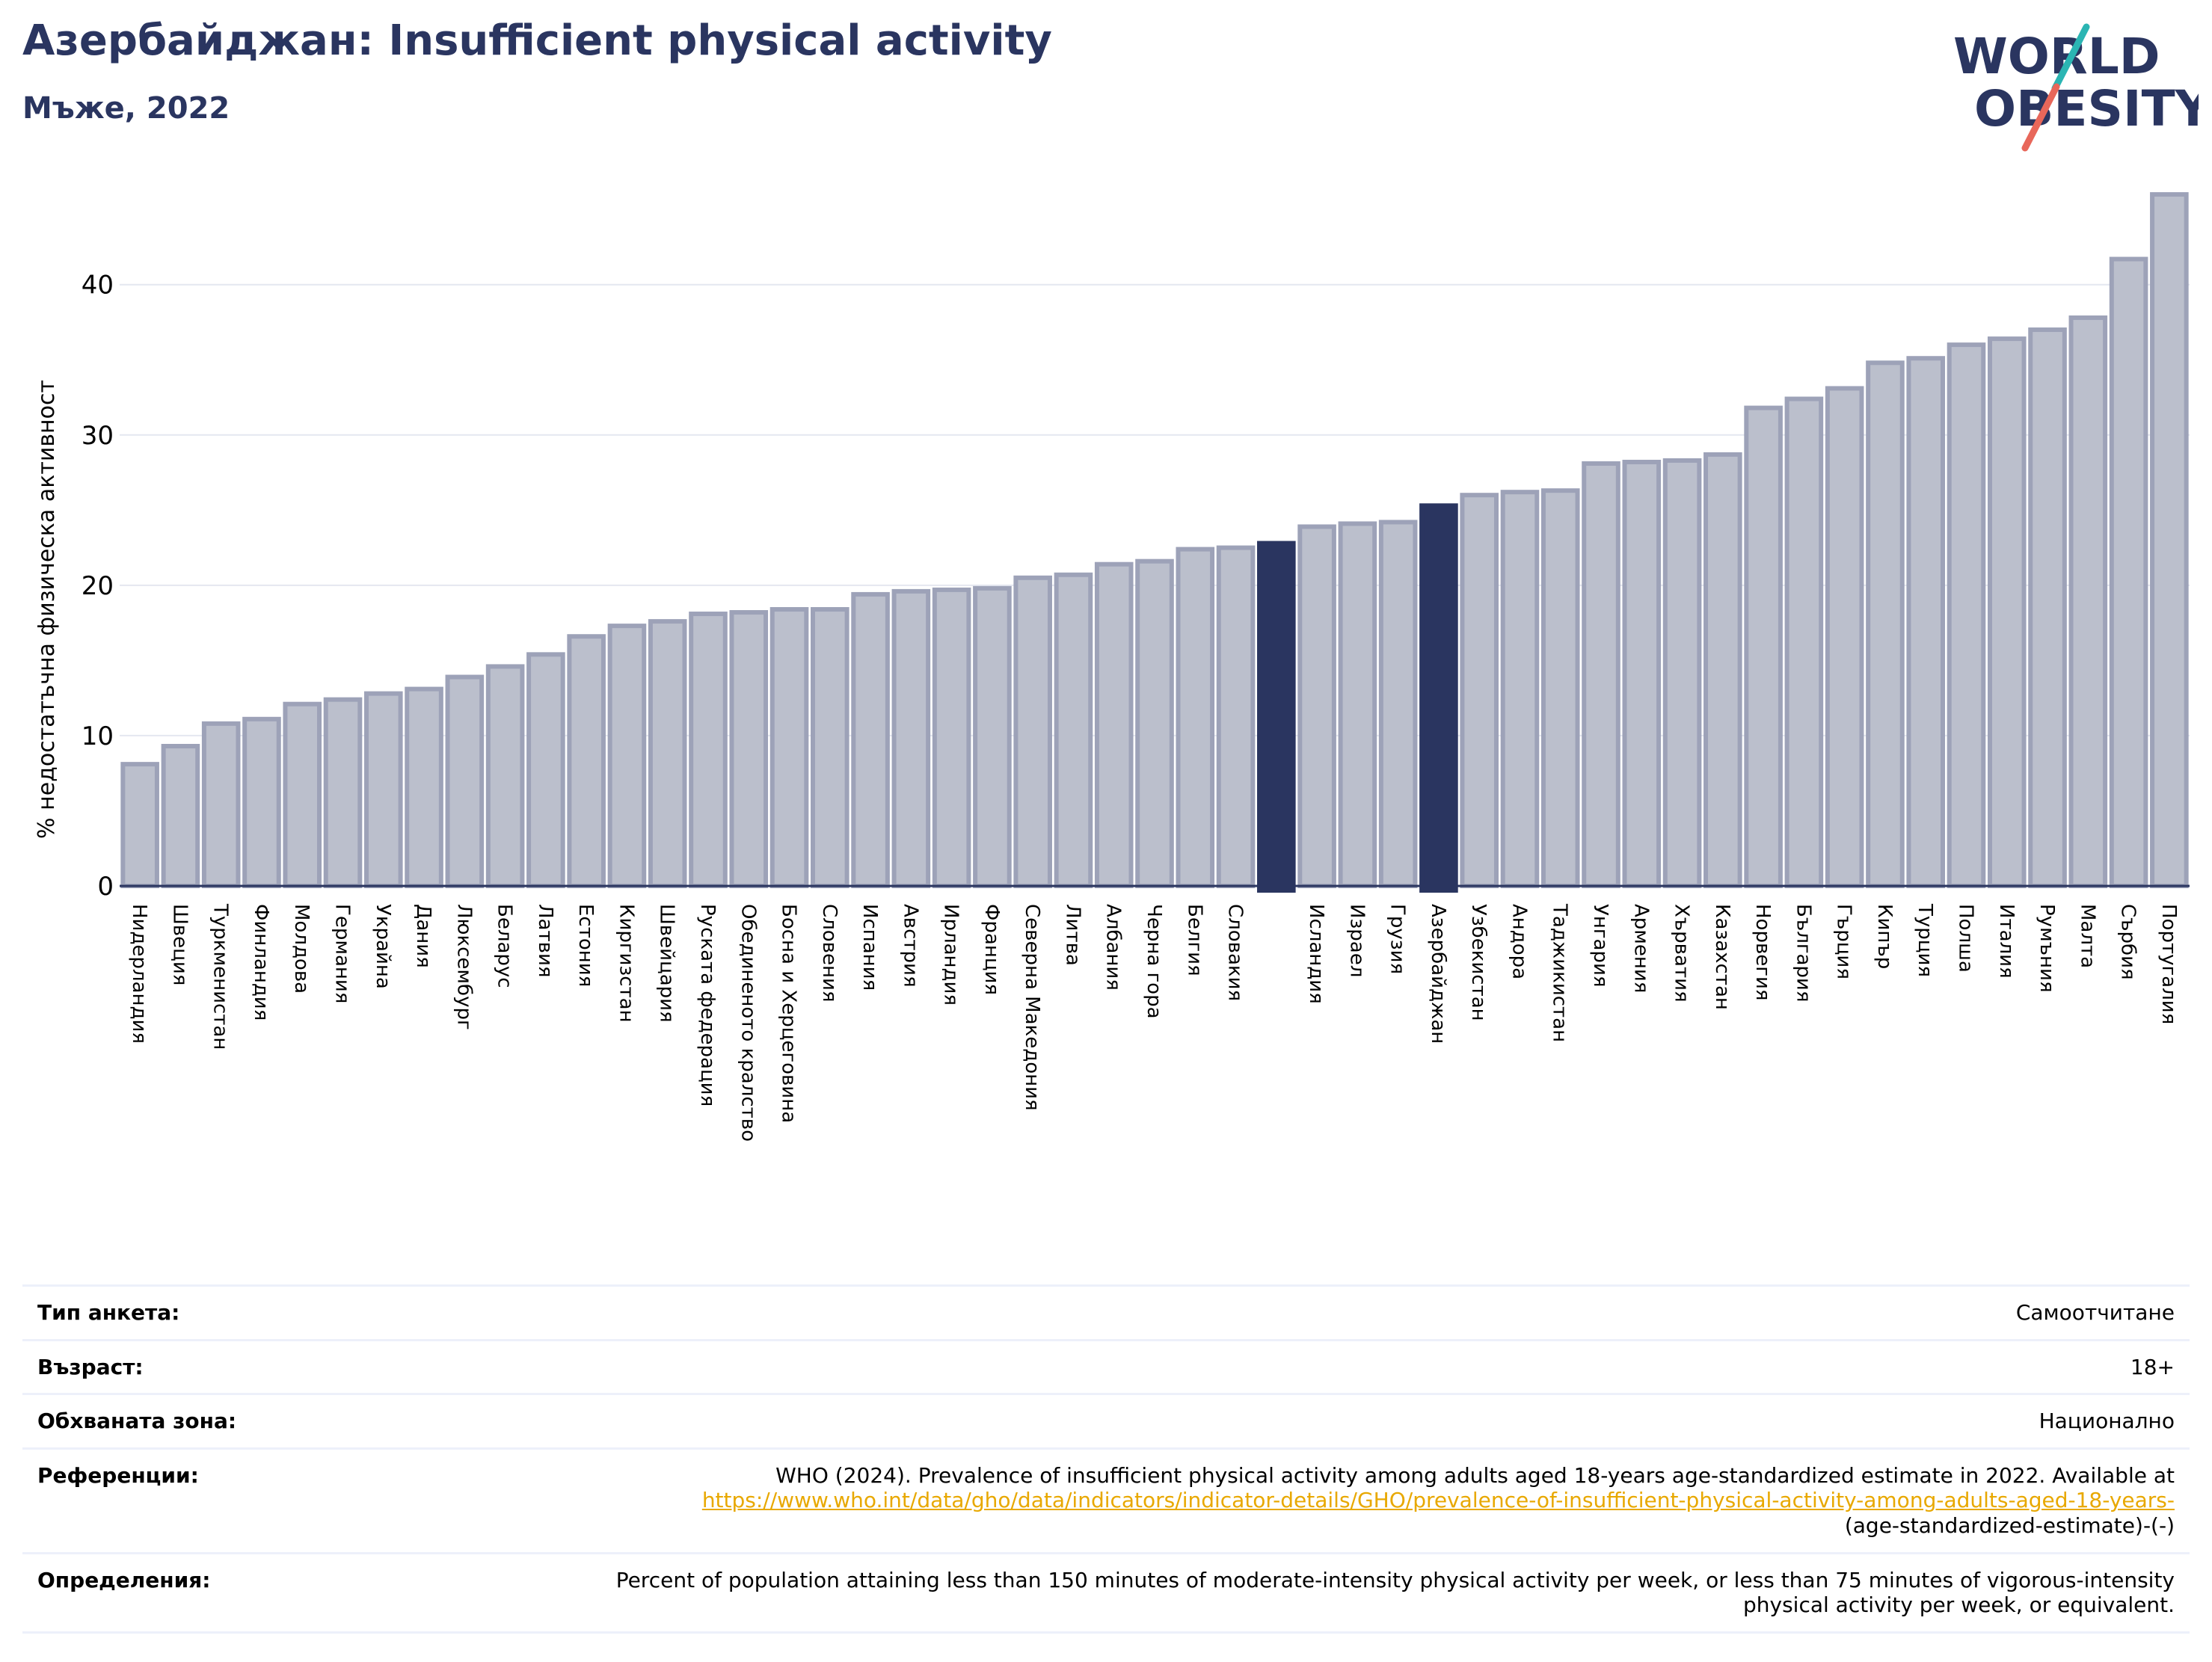 The height and width of the screenshot is (1662, 2212). I want to click on x-tick-label: Босна и Херцеговина, so click(789, 1013).